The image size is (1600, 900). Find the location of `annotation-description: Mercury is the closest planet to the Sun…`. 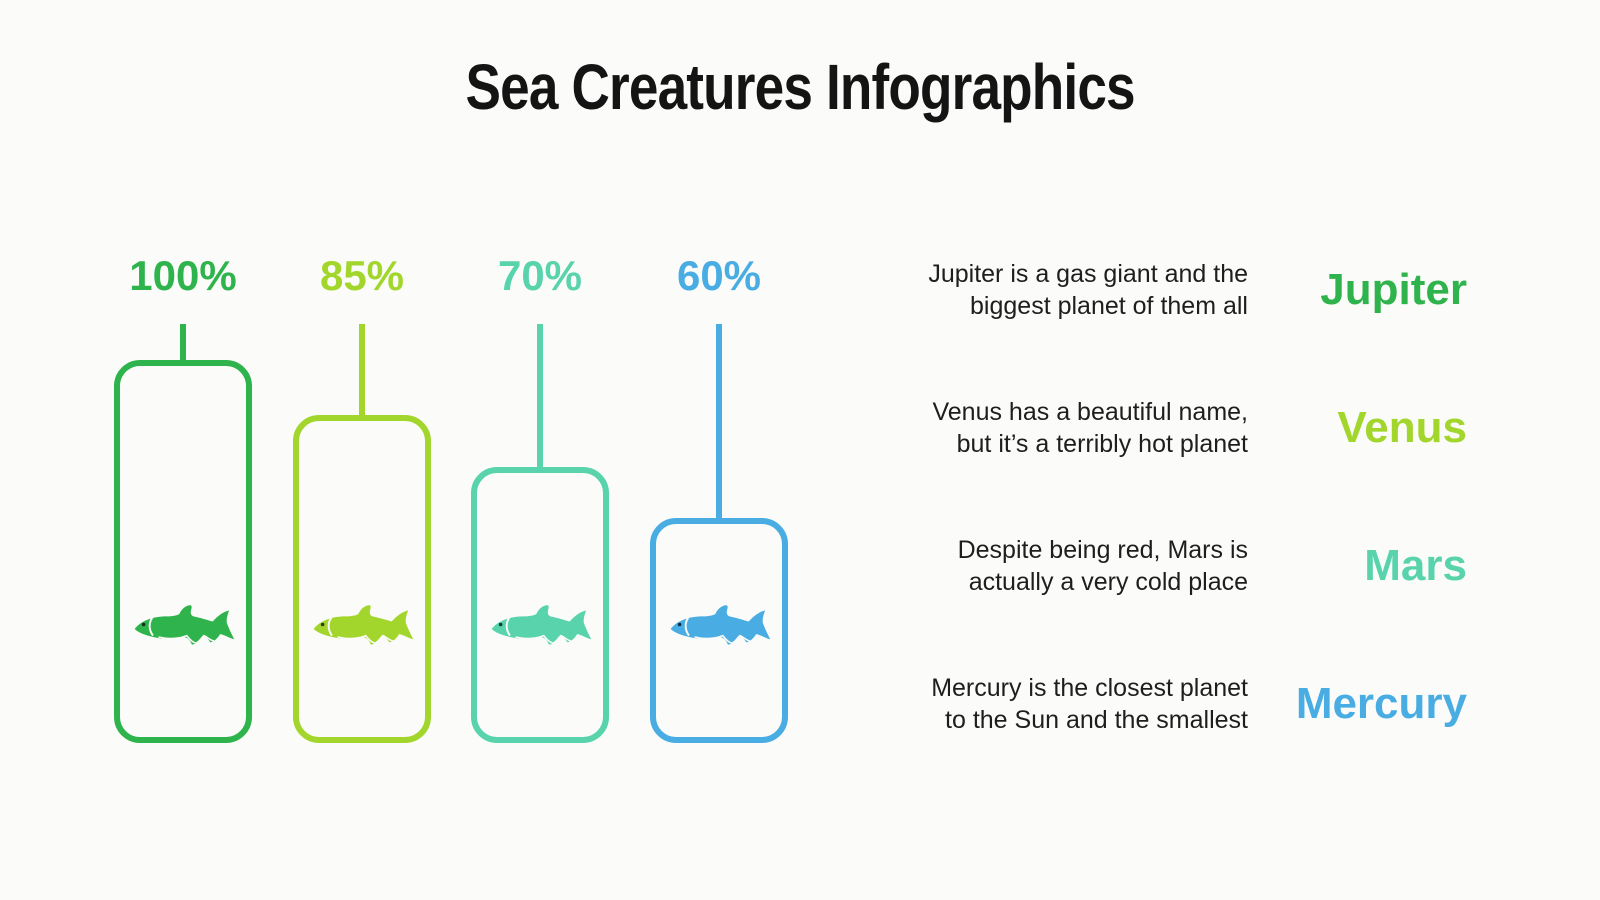

annotation-description: Mercury is the closest planet to the Sun… is located at coordinates (1089, 704).